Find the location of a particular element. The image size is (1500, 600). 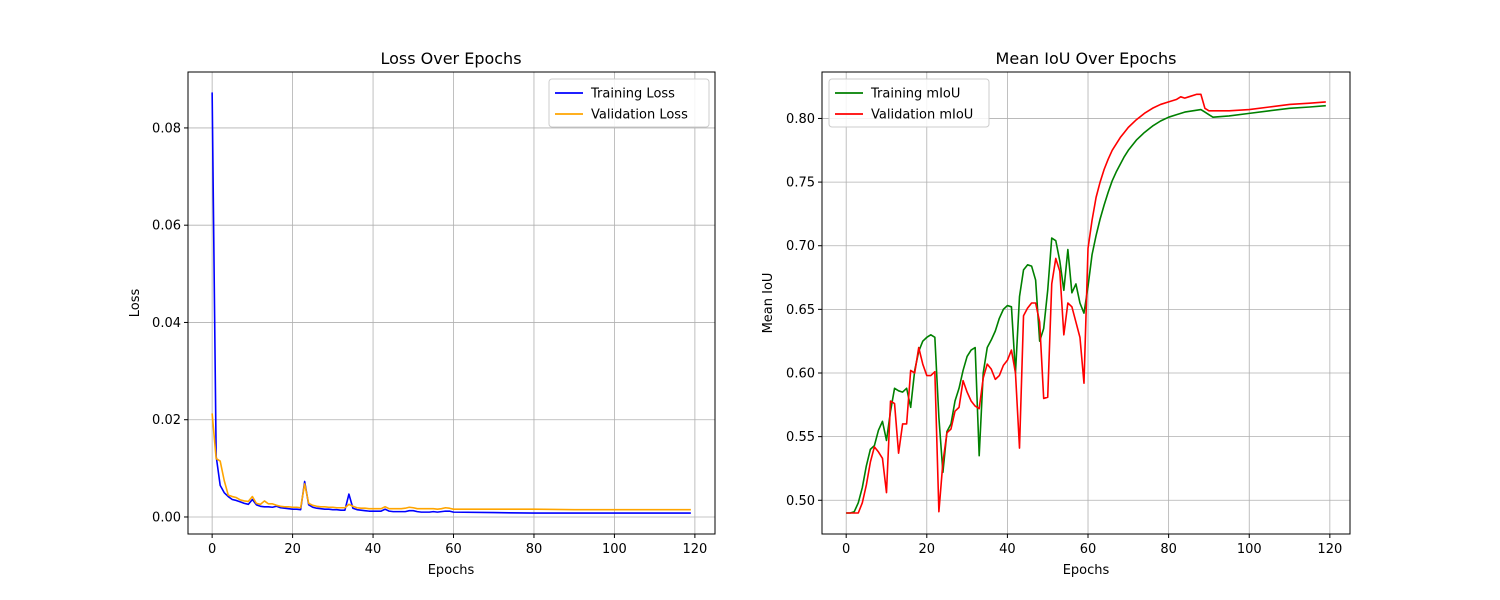

legend-label: Validation Loss is located at coordinates (639, 115).